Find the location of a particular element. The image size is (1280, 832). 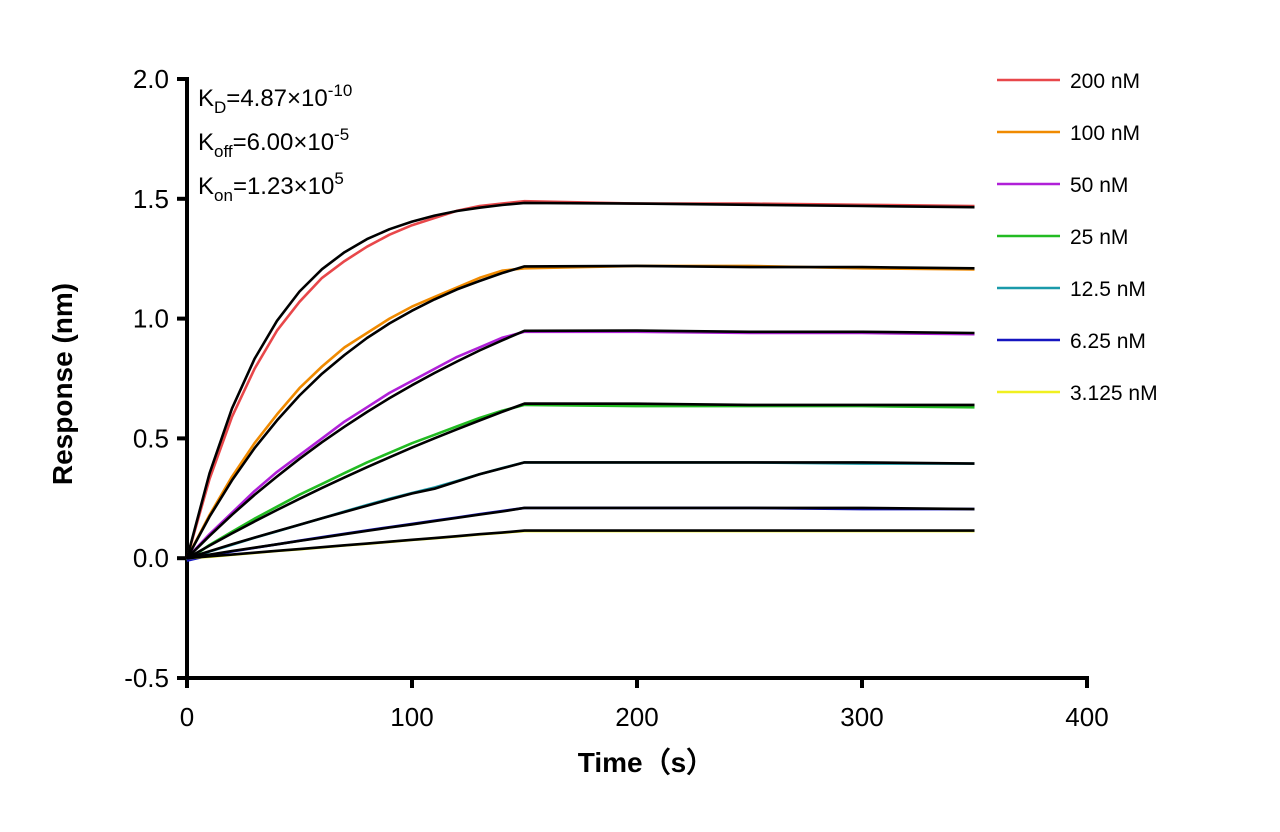

y-tick-label: 1.5 is located at coordinates (151, 199).